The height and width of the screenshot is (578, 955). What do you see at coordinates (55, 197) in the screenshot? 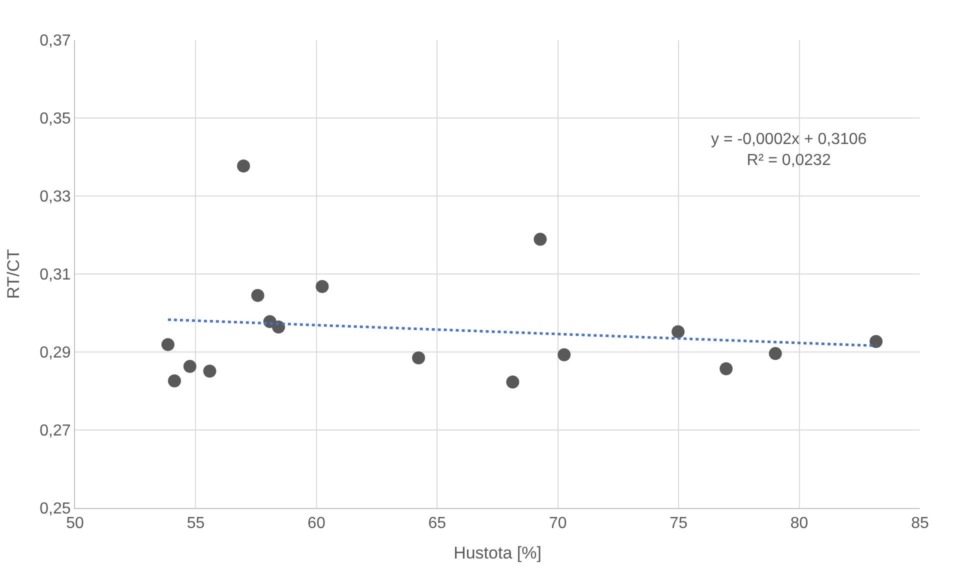
I see `y-tick-label: 0,33` at bounding box center [55, 197].